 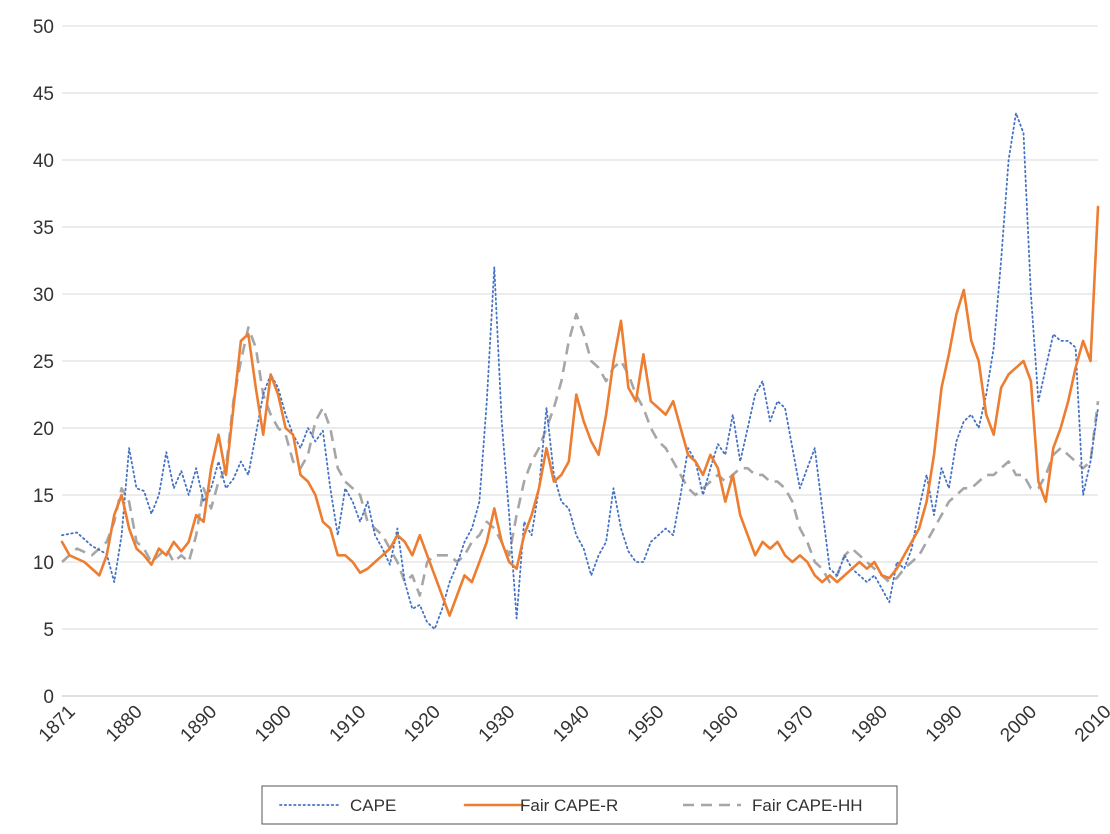 What do you see at coordinates (720, 724) in the screenshot?
I see `x-tick-label: 1960` at bounding box center [720, 724].